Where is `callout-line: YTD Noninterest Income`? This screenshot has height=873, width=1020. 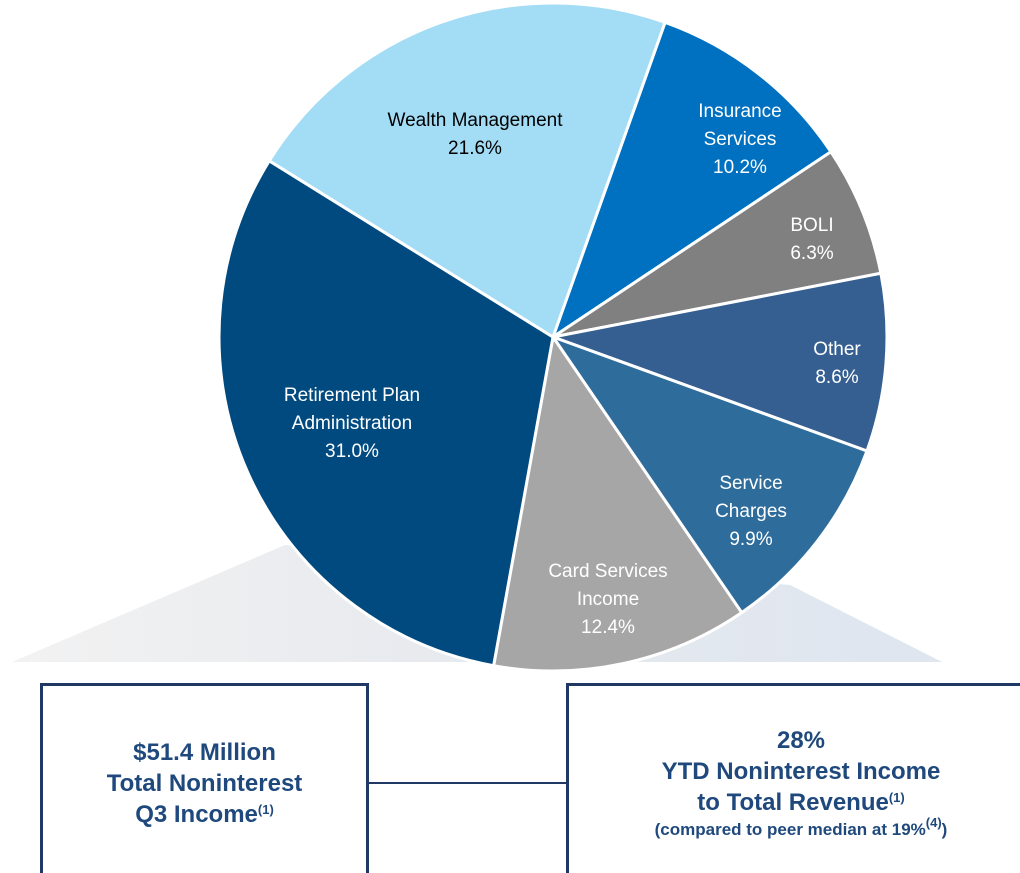
callout-line: YTD Noninterest Income is located at coordinates (801, 771).